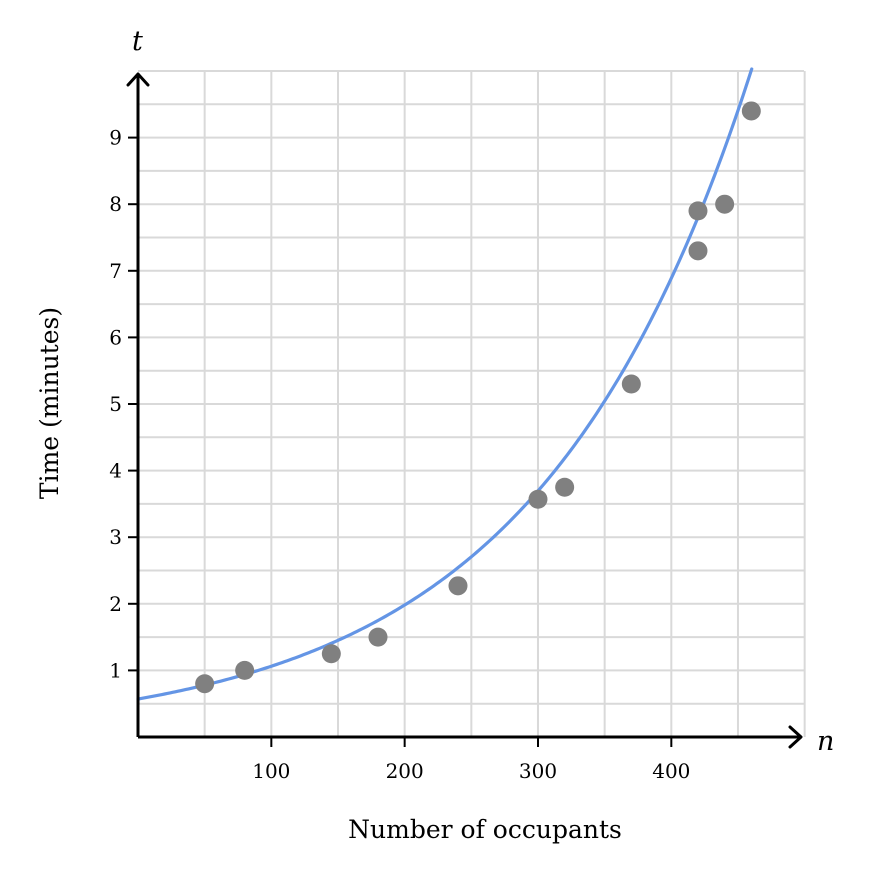  I want to click on x-tick-label: 100, so click(271, 771).